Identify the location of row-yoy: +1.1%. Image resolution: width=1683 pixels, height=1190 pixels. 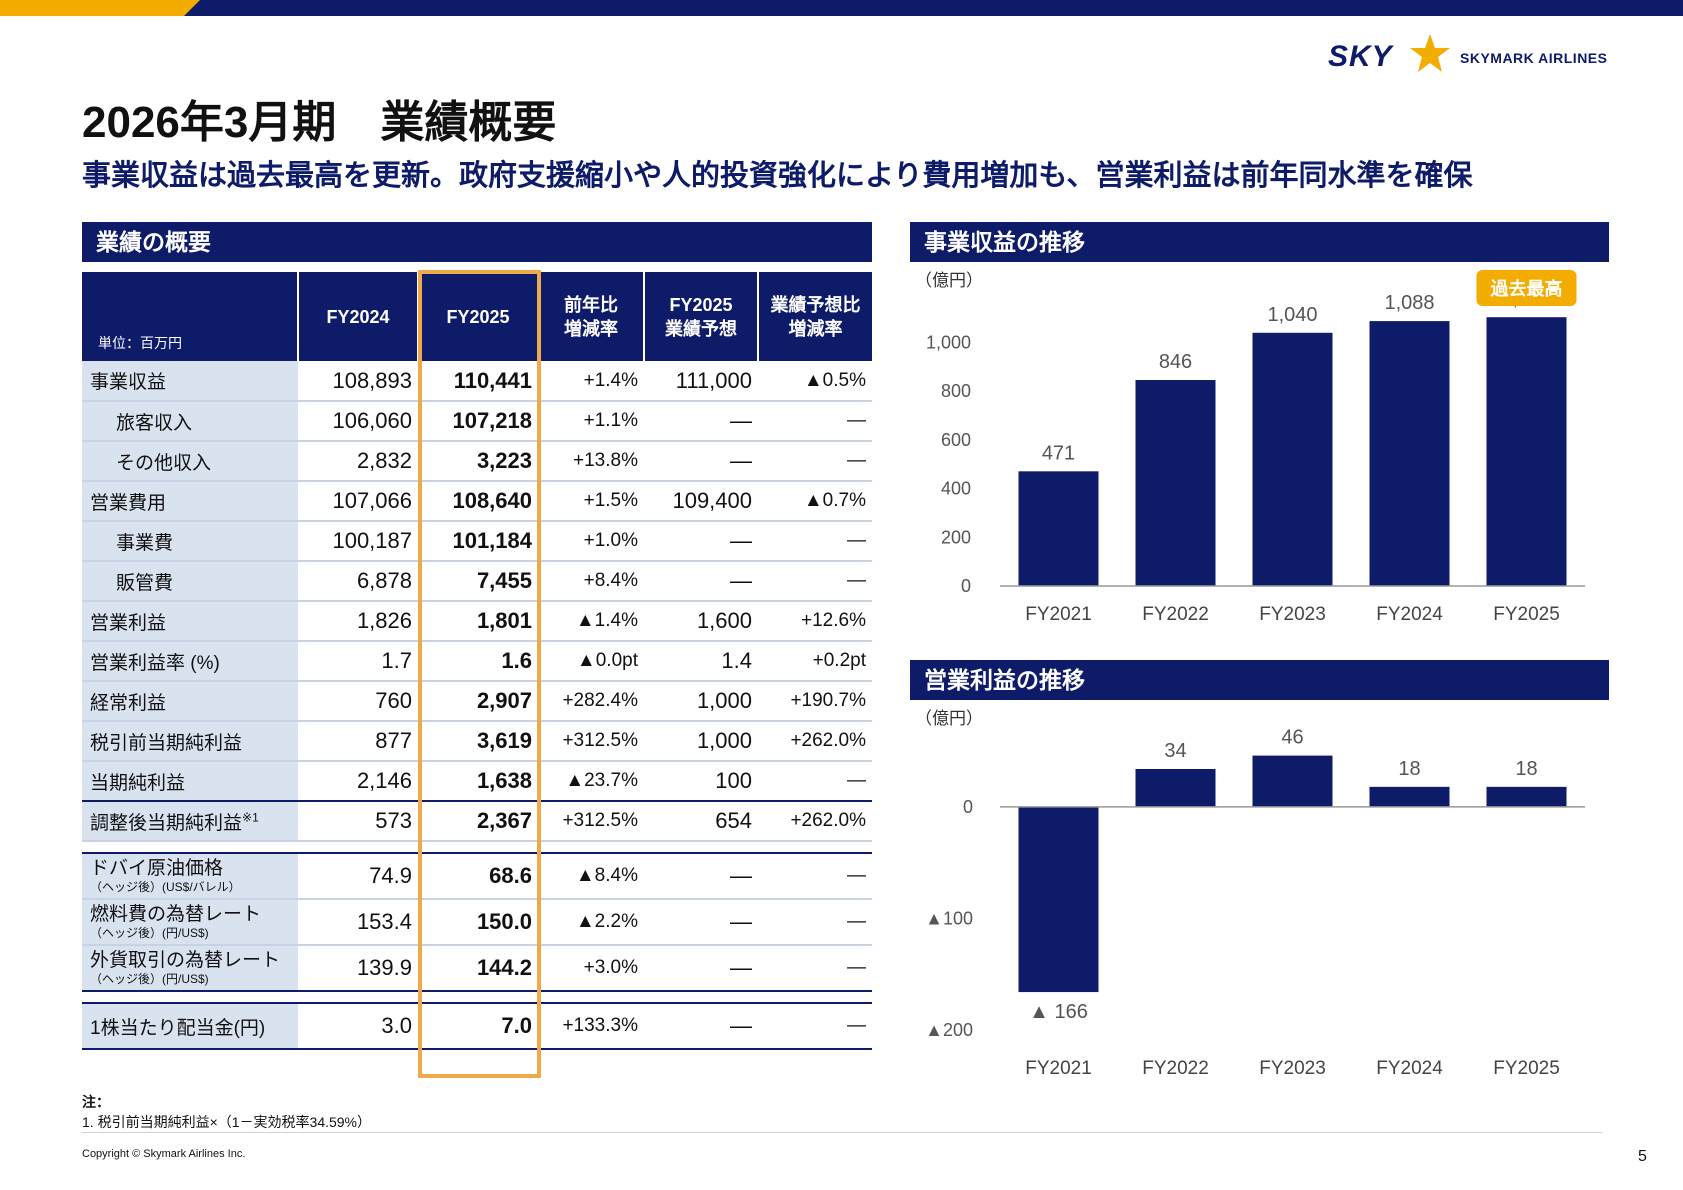
(591, 421).